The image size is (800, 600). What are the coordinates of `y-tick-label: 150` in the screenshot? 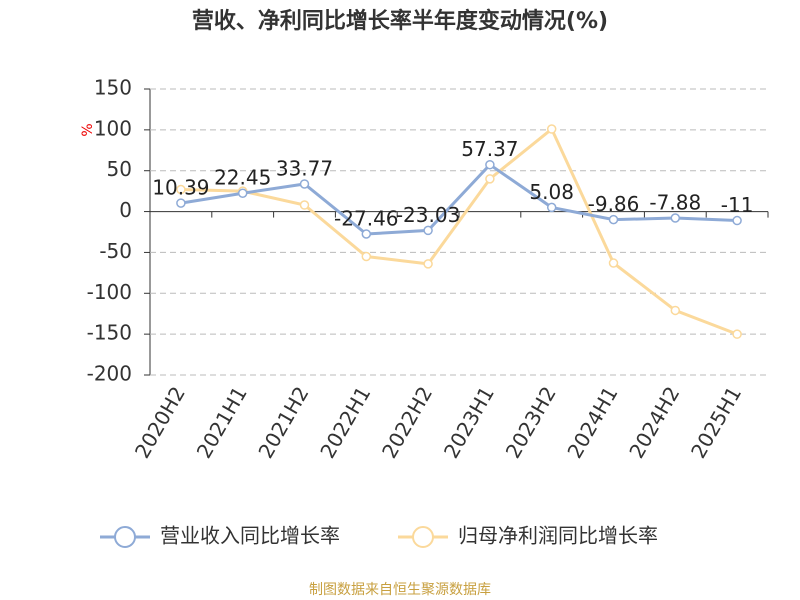 It's located at (113, 88).